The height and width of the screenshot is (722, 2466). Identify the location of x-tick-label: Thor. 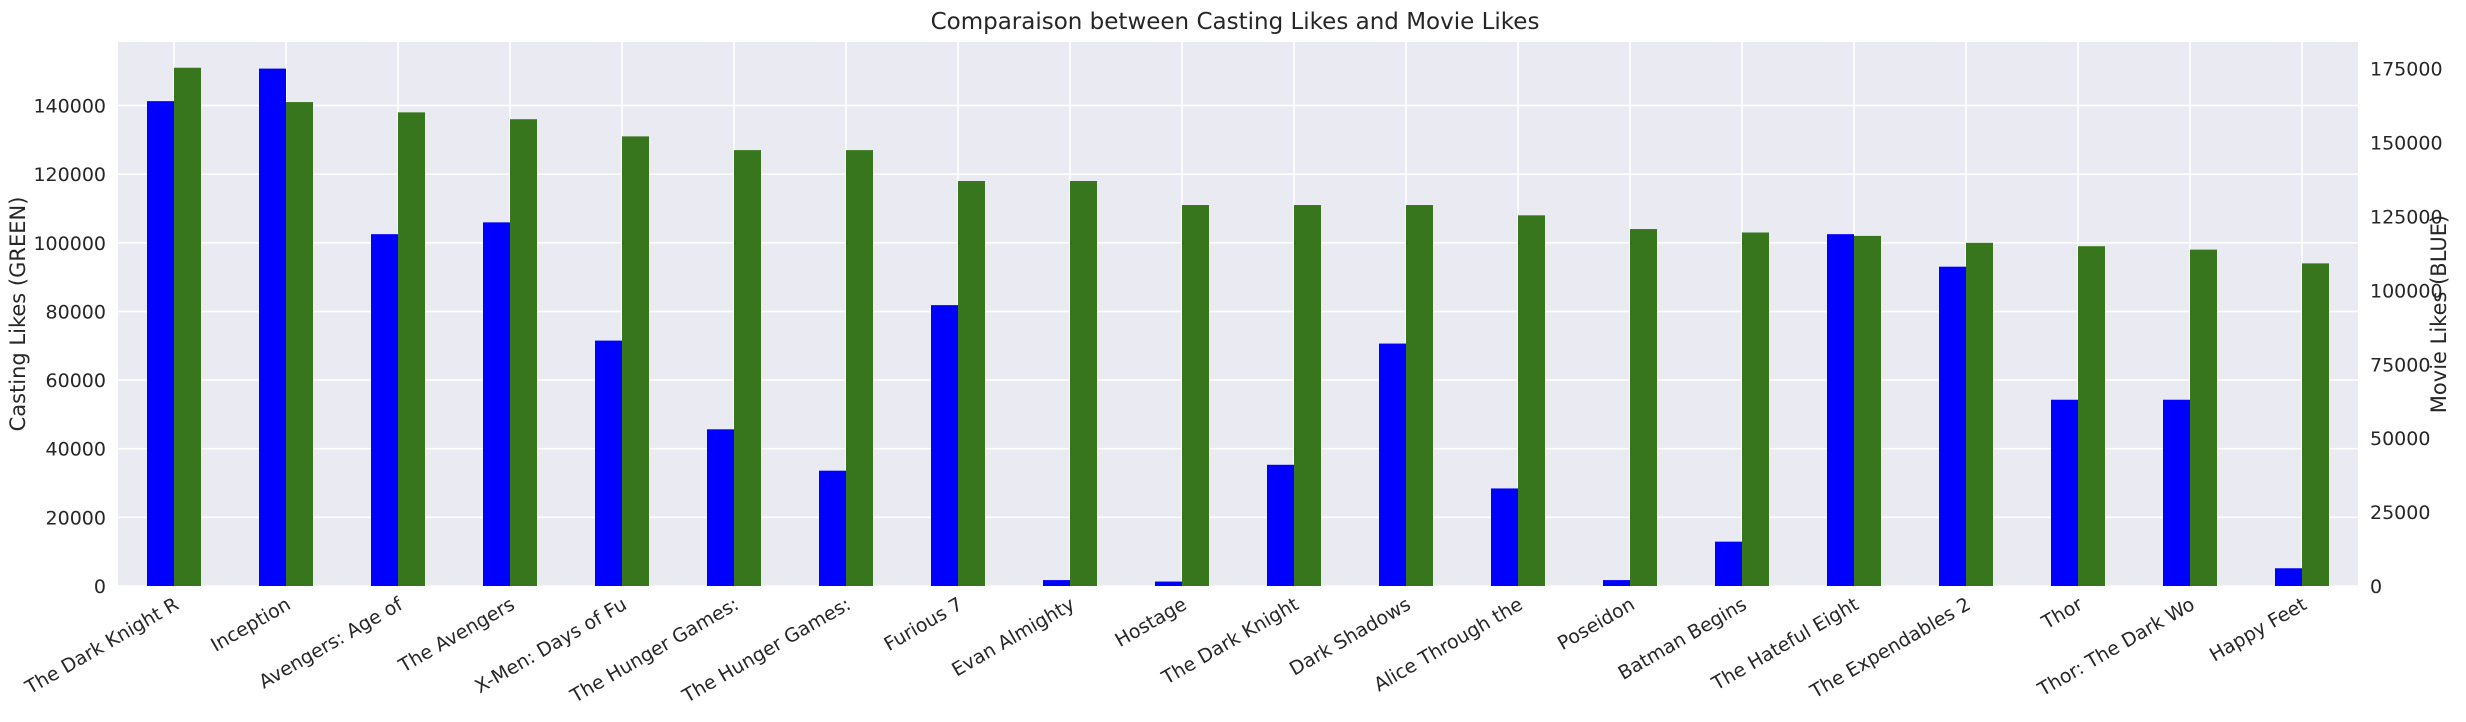
(2061, 613).